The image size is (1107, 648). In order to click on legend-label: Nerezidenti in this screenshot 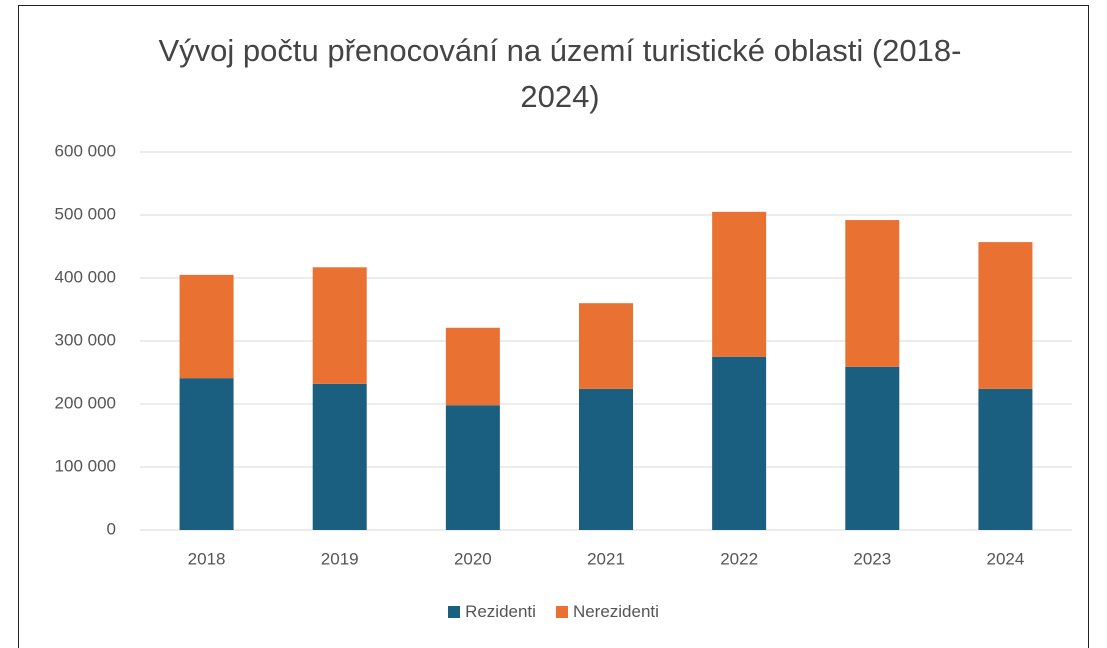, I will do `click(615, 611)`.